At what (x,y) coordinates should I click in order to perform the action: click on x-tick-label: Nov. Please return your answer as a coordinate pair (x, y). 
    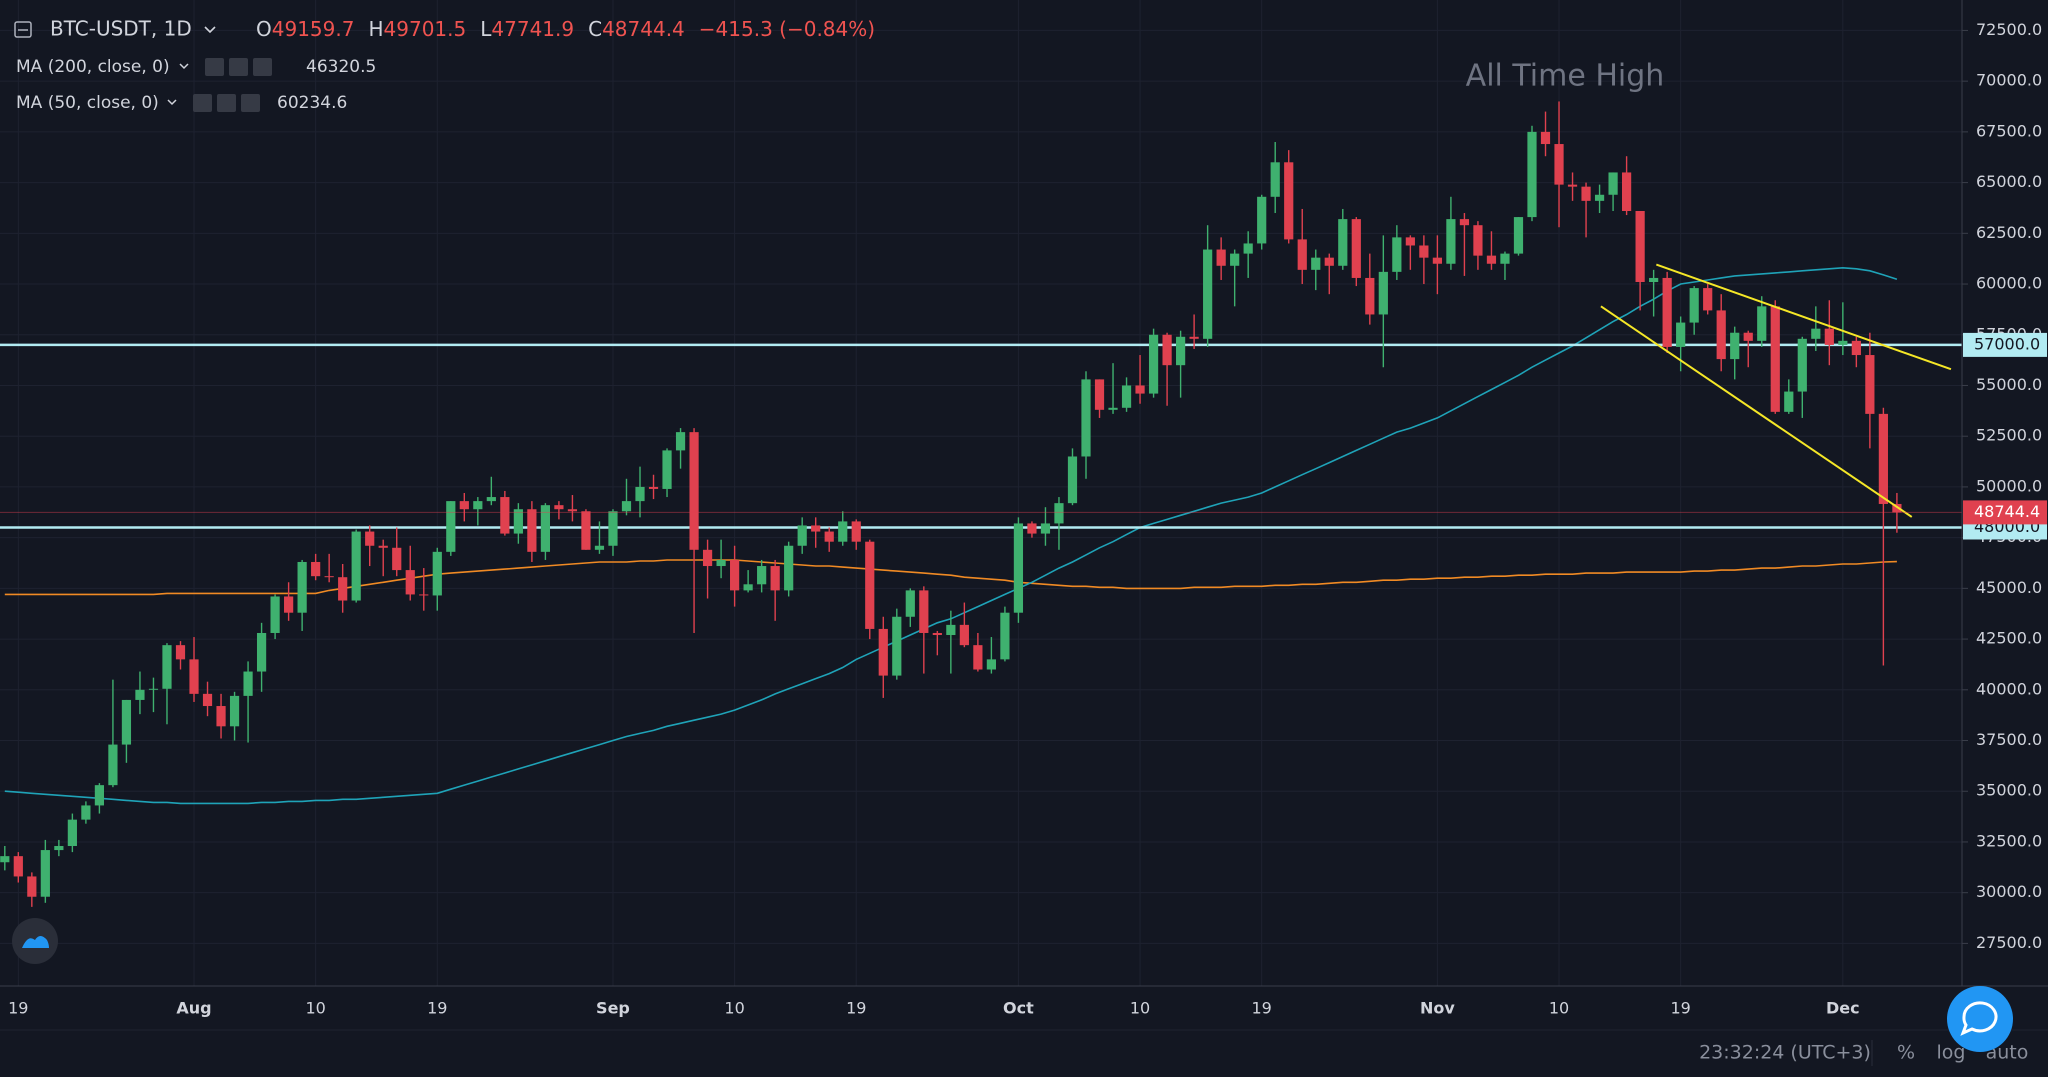
    Looking at the image, I should click on (1437, 1008).